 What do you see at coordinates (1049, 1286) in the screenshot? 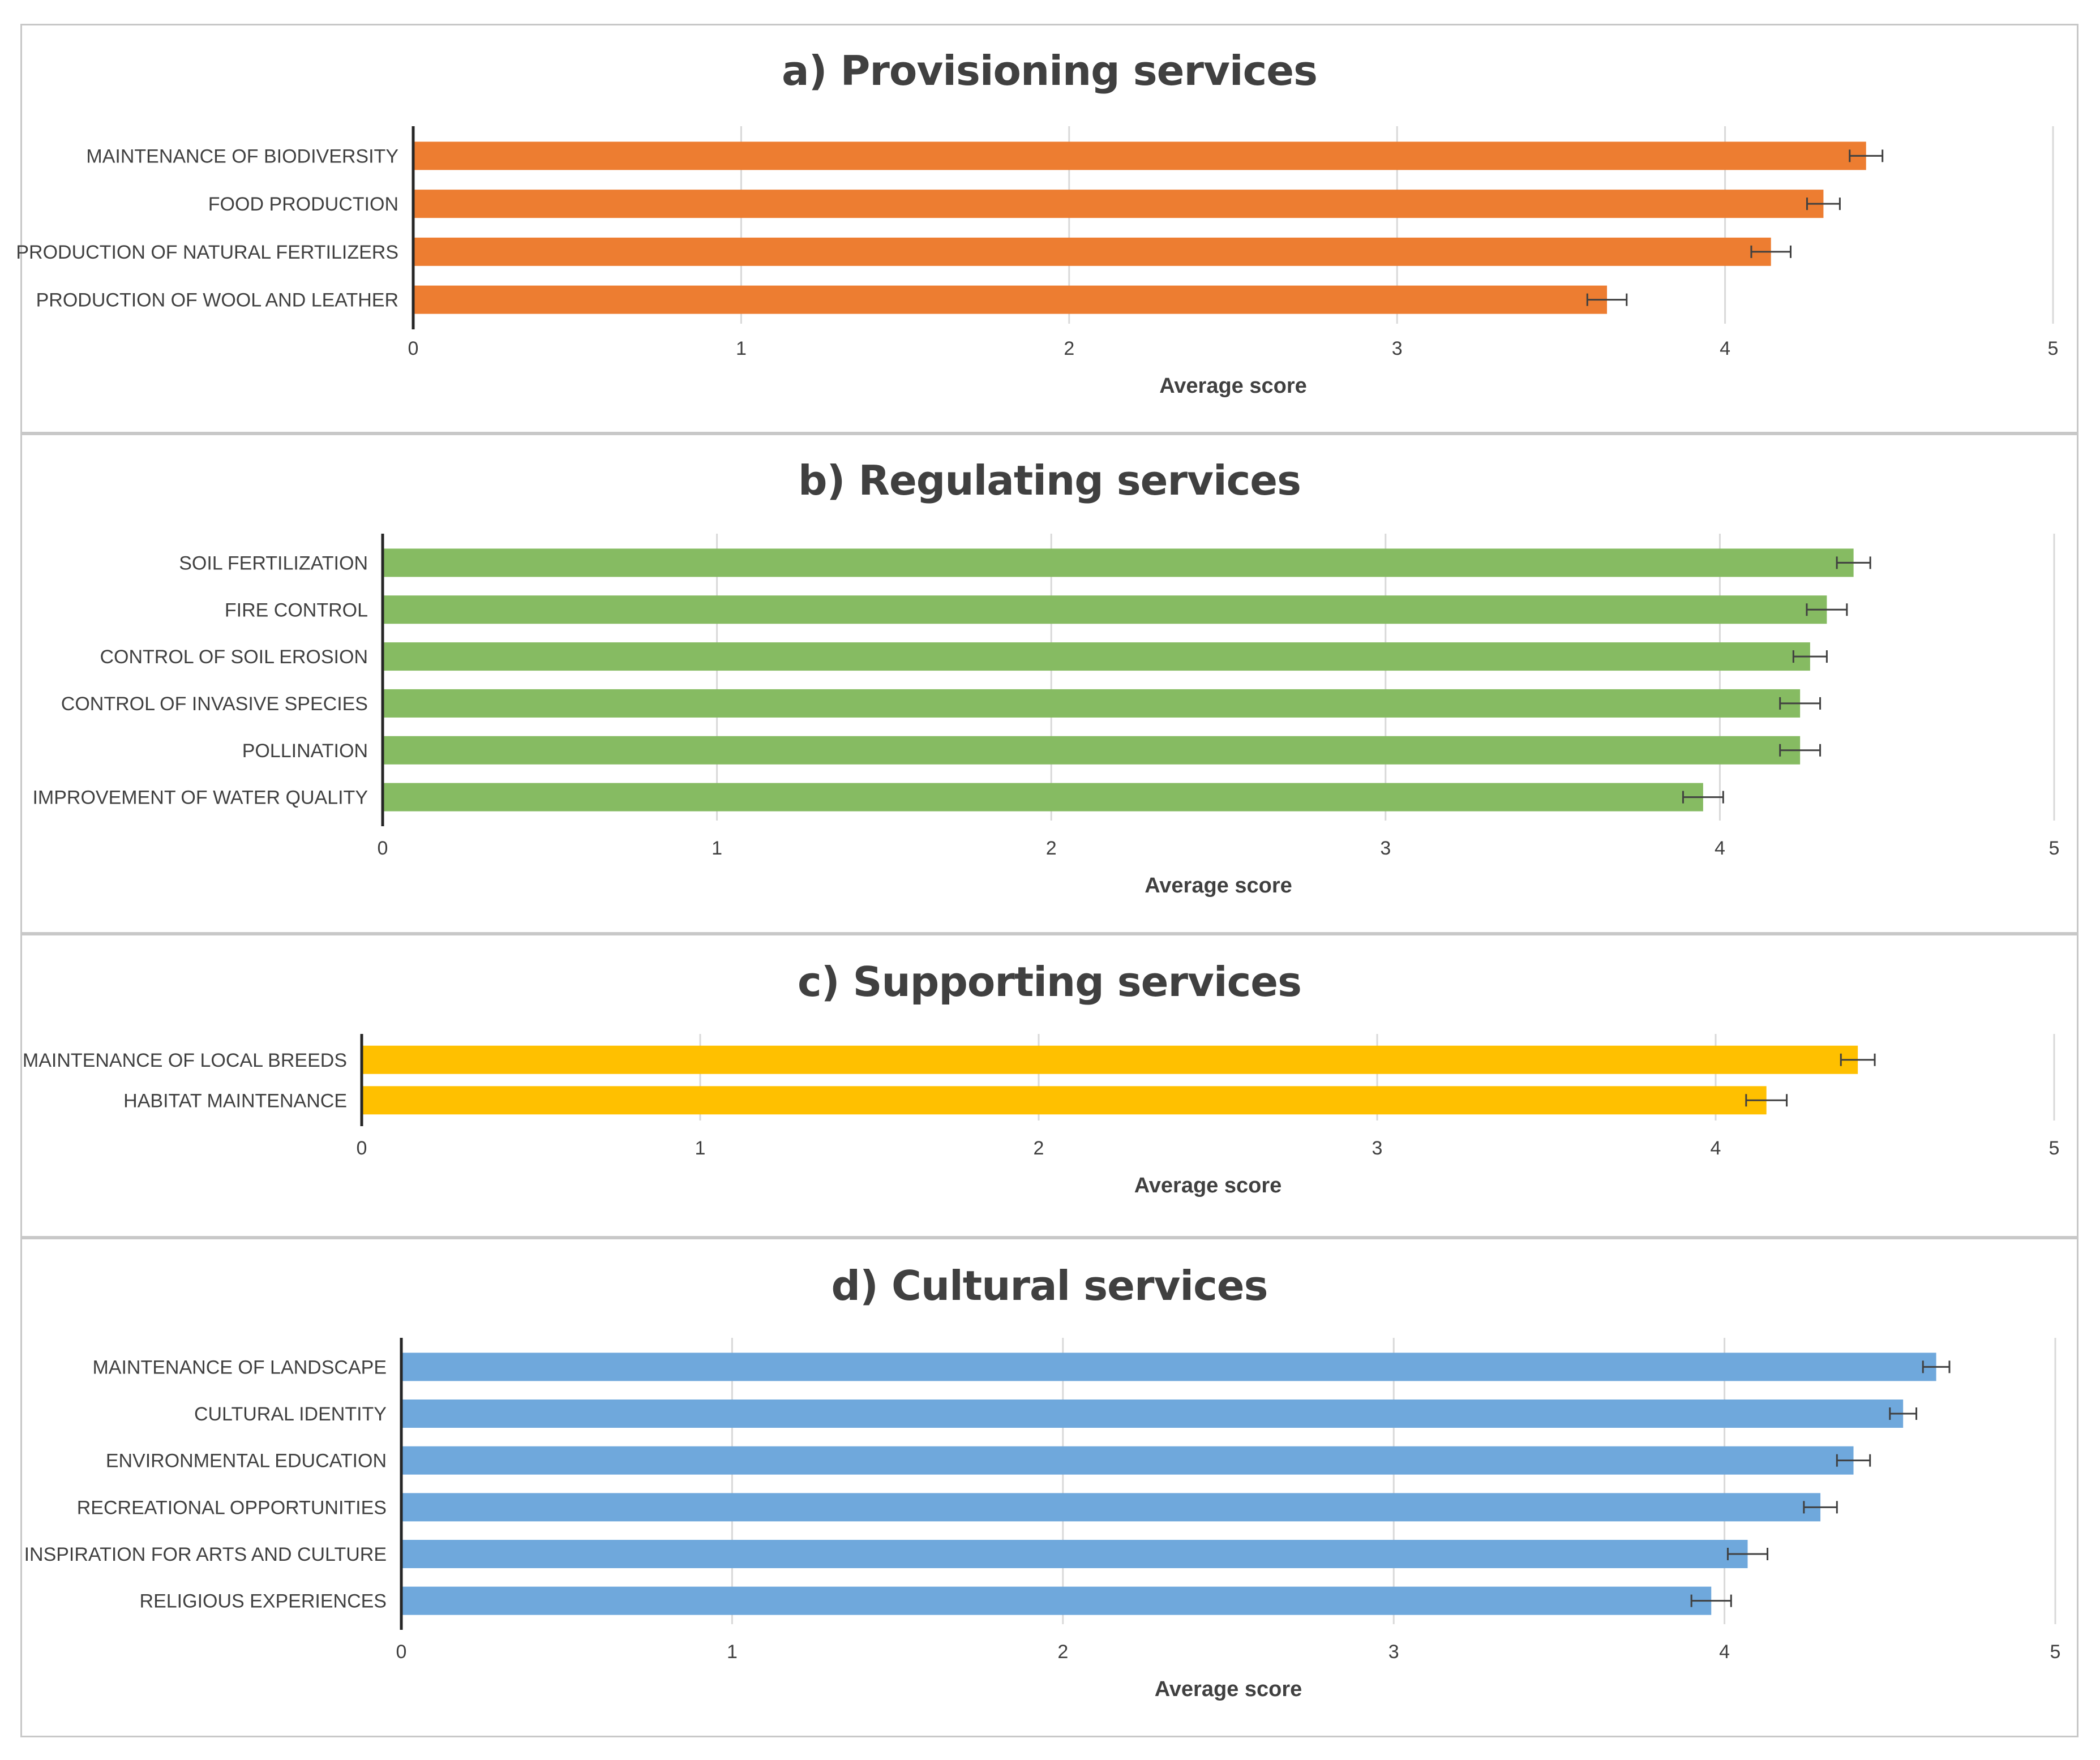
I see `chart-title: d) Cultural services` at bounding box center [1049, 1286].